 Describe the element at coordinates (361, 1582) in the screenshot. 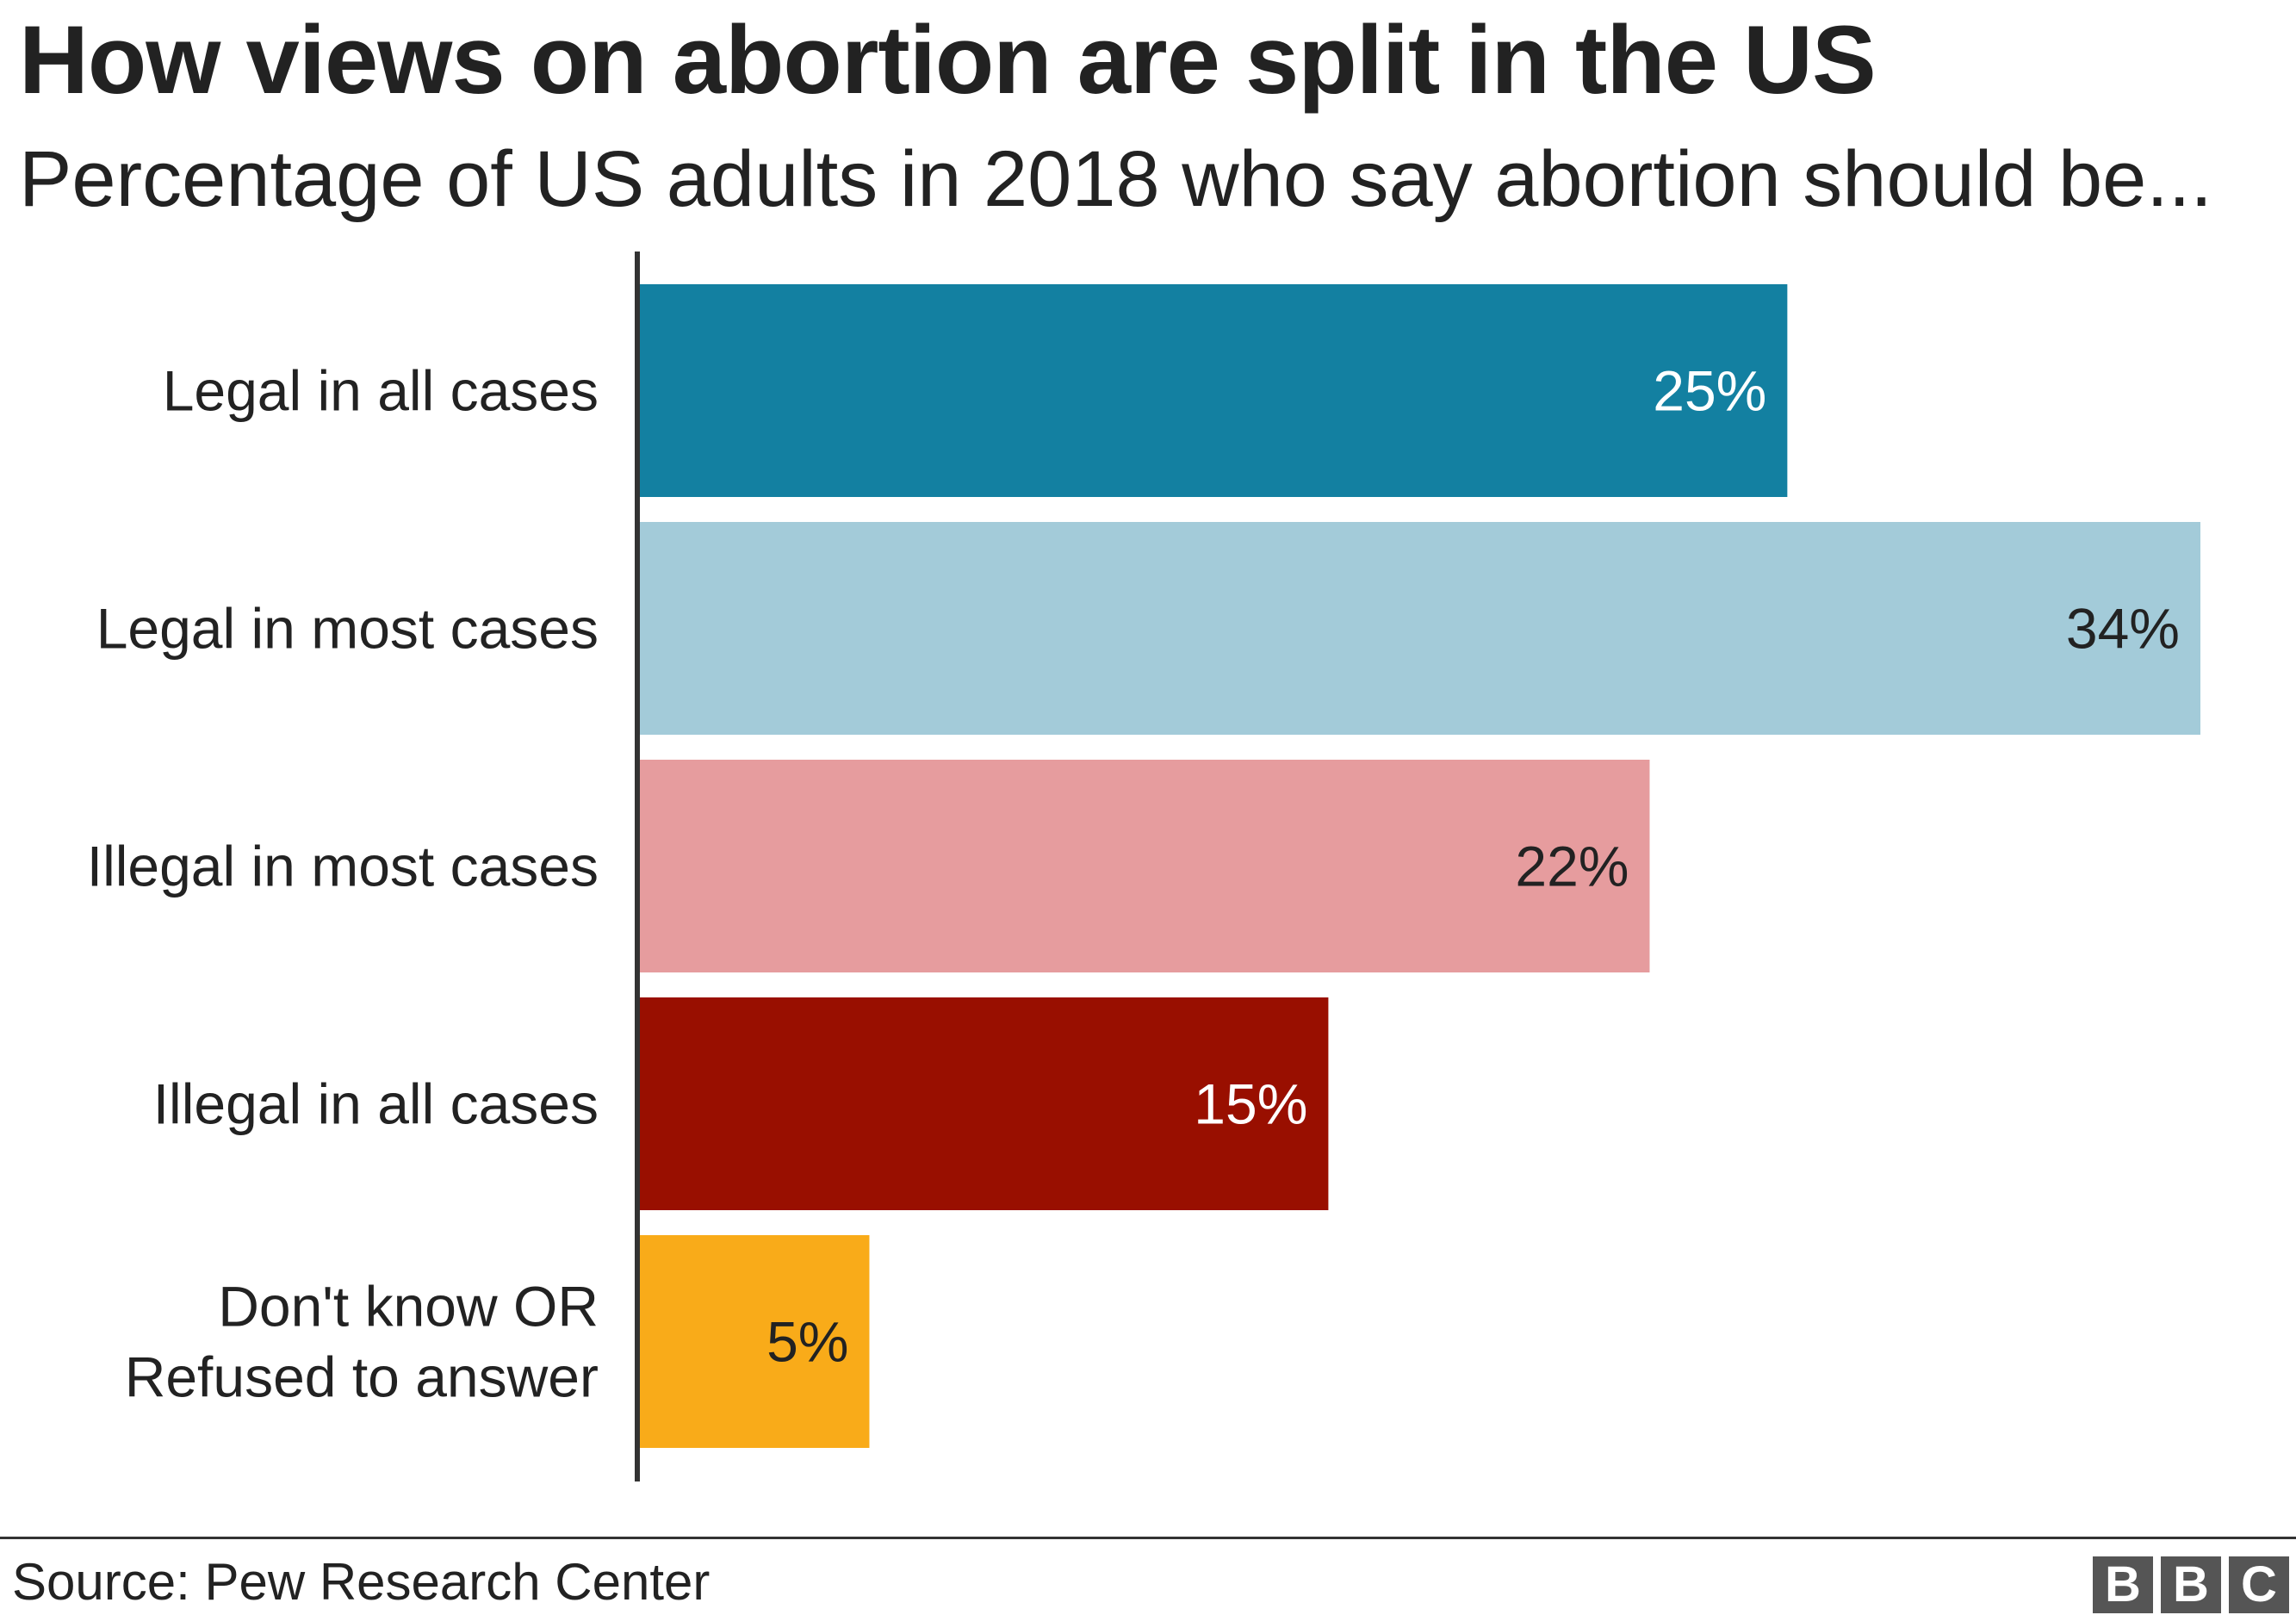

I see `source-note: Source: Pew Research Center` at that location.